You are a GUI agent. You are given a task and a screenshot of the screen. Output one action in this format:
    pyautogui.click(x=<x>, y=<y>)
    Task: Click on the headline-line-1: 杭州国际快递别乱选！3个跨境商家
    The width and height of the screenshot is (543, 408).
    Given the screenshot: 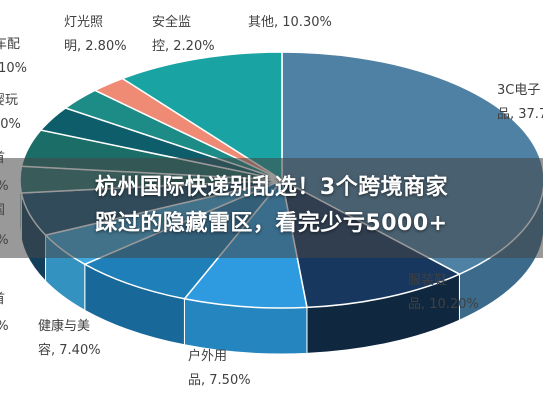 What is the action you would take?
    pyautogui.click(x=271, y=187)
    